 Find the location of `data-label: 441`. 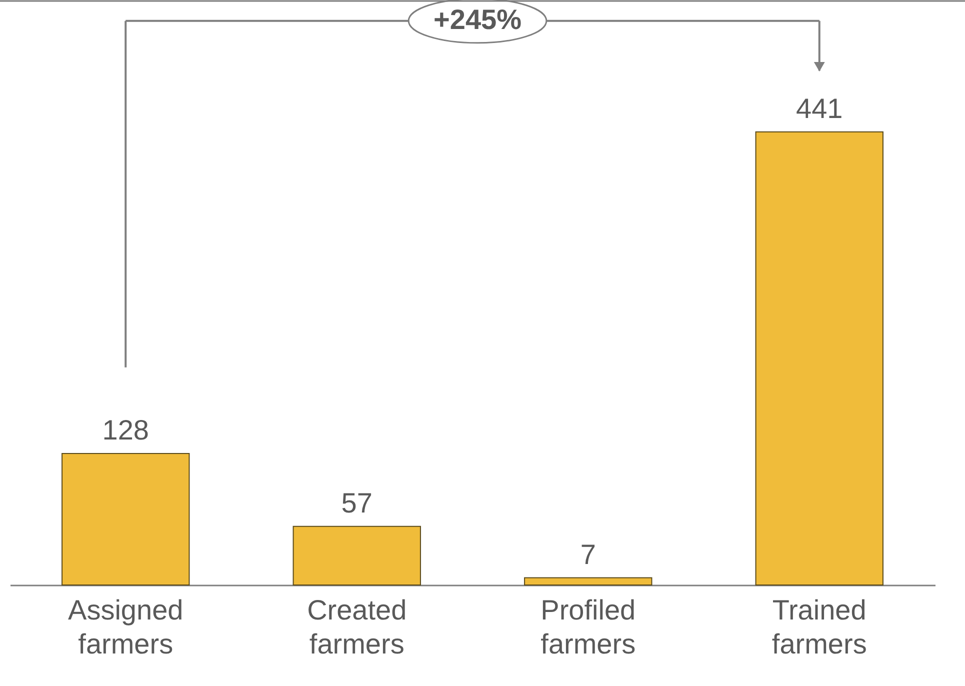

data-label: 441 is located at coordinates (819, 108).